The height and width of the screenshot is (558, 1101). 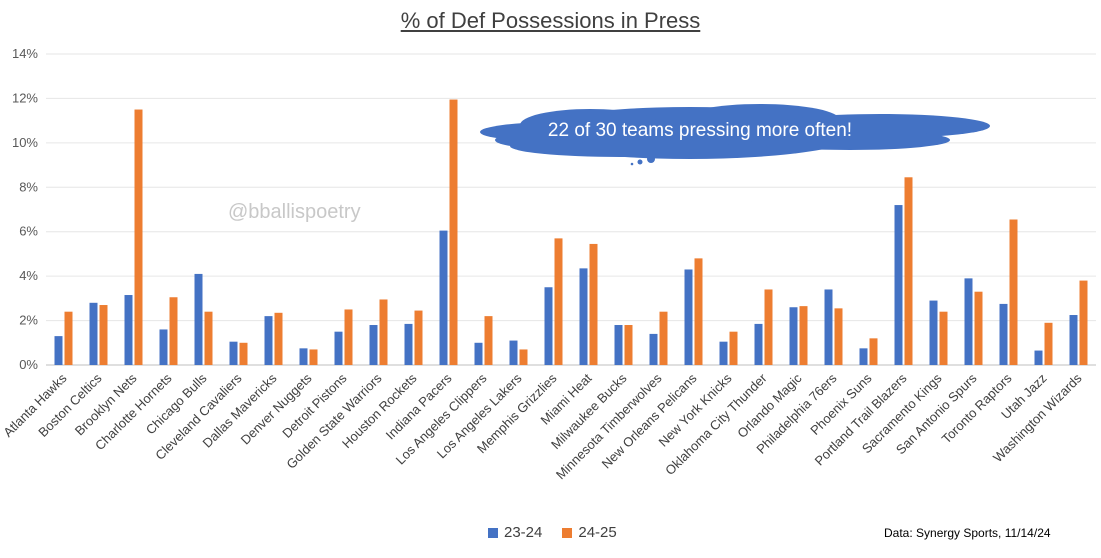 What do you see at coordinates (28, 364) in the screenshot?
I see `y-tick-label: 0%` at bounding box center [28, 364].